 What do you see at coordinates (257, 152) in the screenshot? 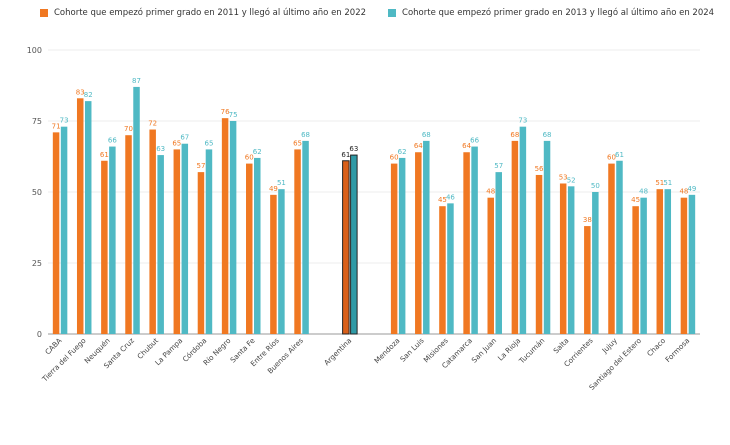
I see `data-label-s2-8: 62` at bounding box center [257, 152].